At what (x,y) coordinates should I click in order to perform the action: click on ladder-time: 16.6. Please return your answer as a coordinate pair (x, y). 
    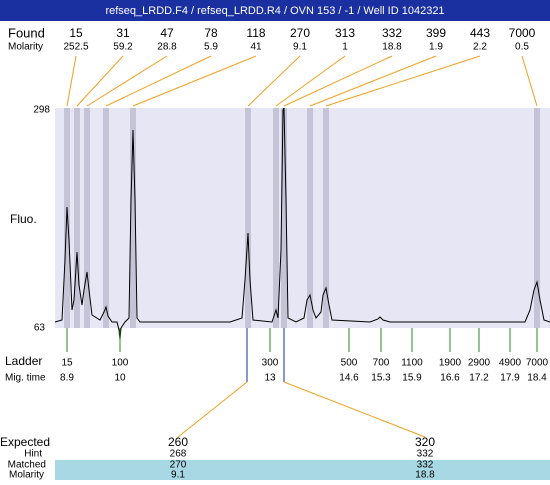
    Looking at the image, I should click on (450, 378).